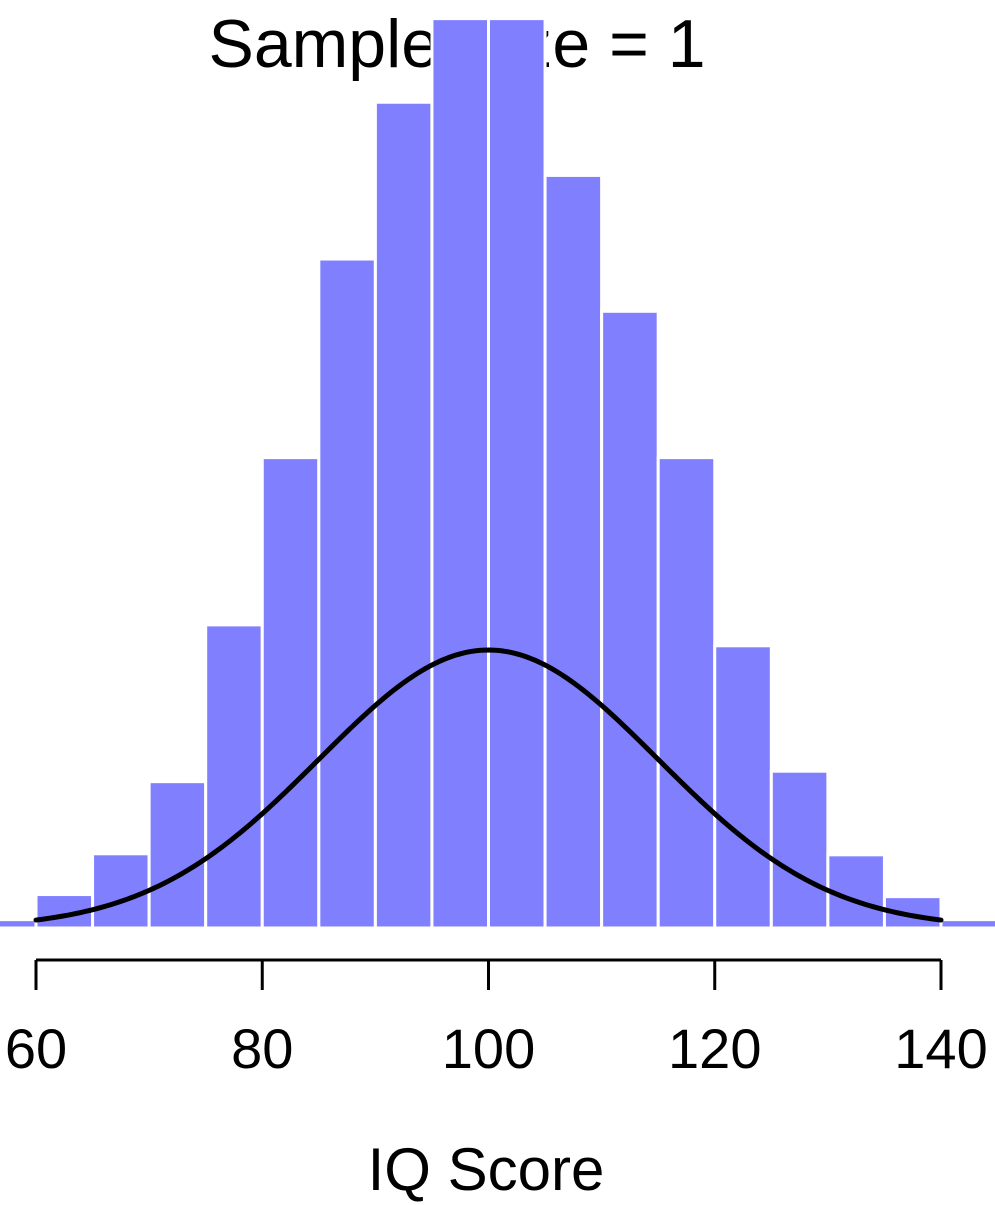 The width and height of the screenshot is (995, 1205). What do you see at coordinates (940, 1048) in the screenshot?
I see `x-tick-label: 140` at bounding box center [940, 1048].